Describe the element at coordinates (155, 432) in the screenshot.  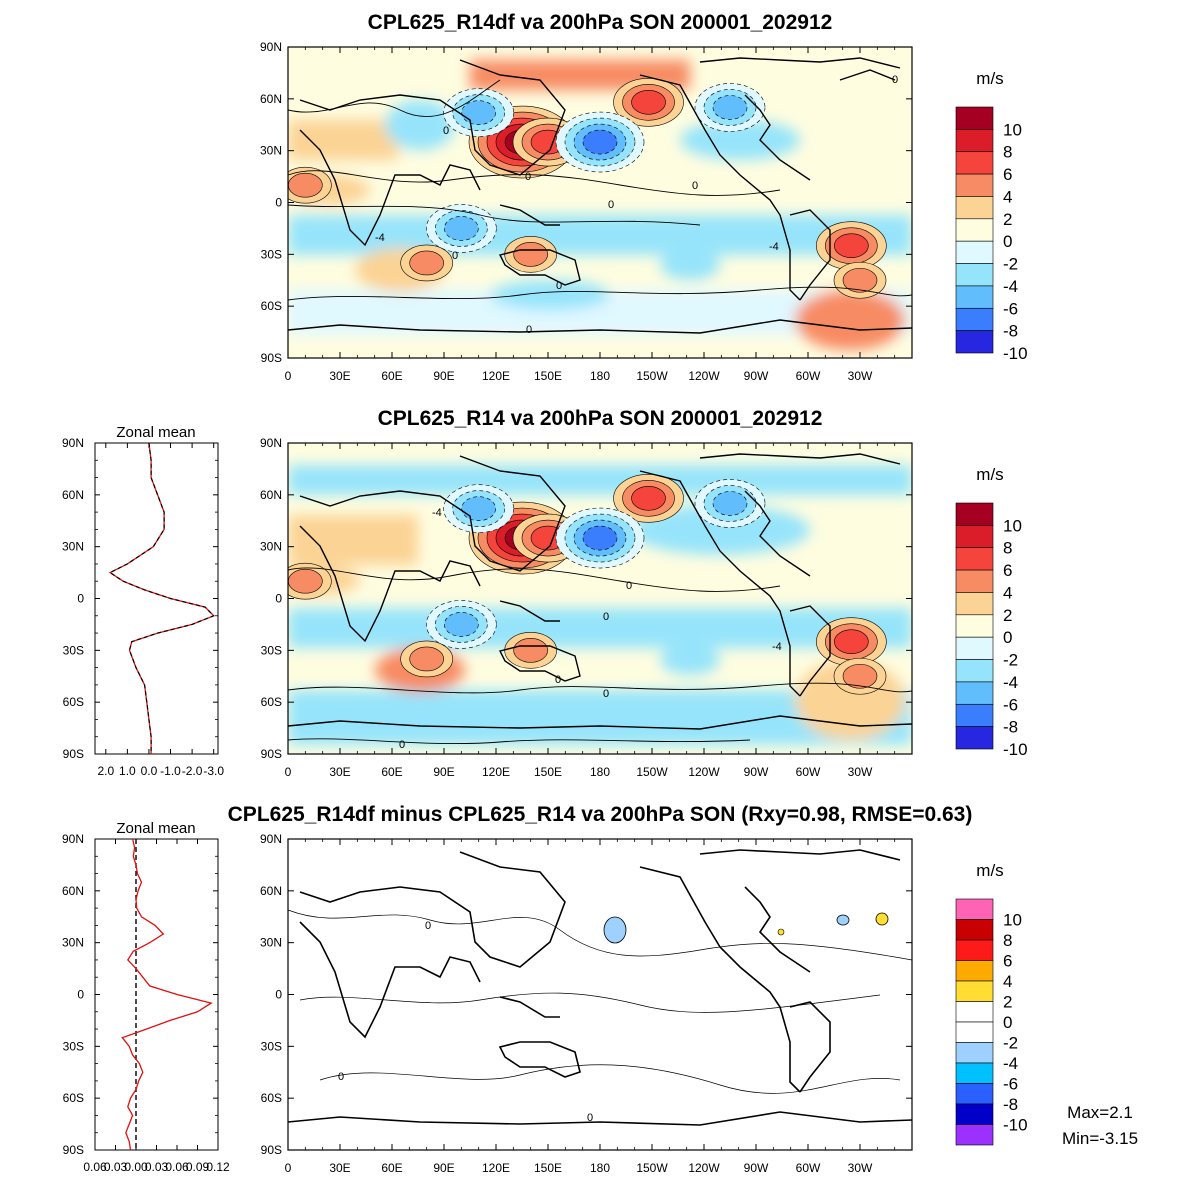
I see `middle-zonal-mean-title: Zonal mean` at that location.